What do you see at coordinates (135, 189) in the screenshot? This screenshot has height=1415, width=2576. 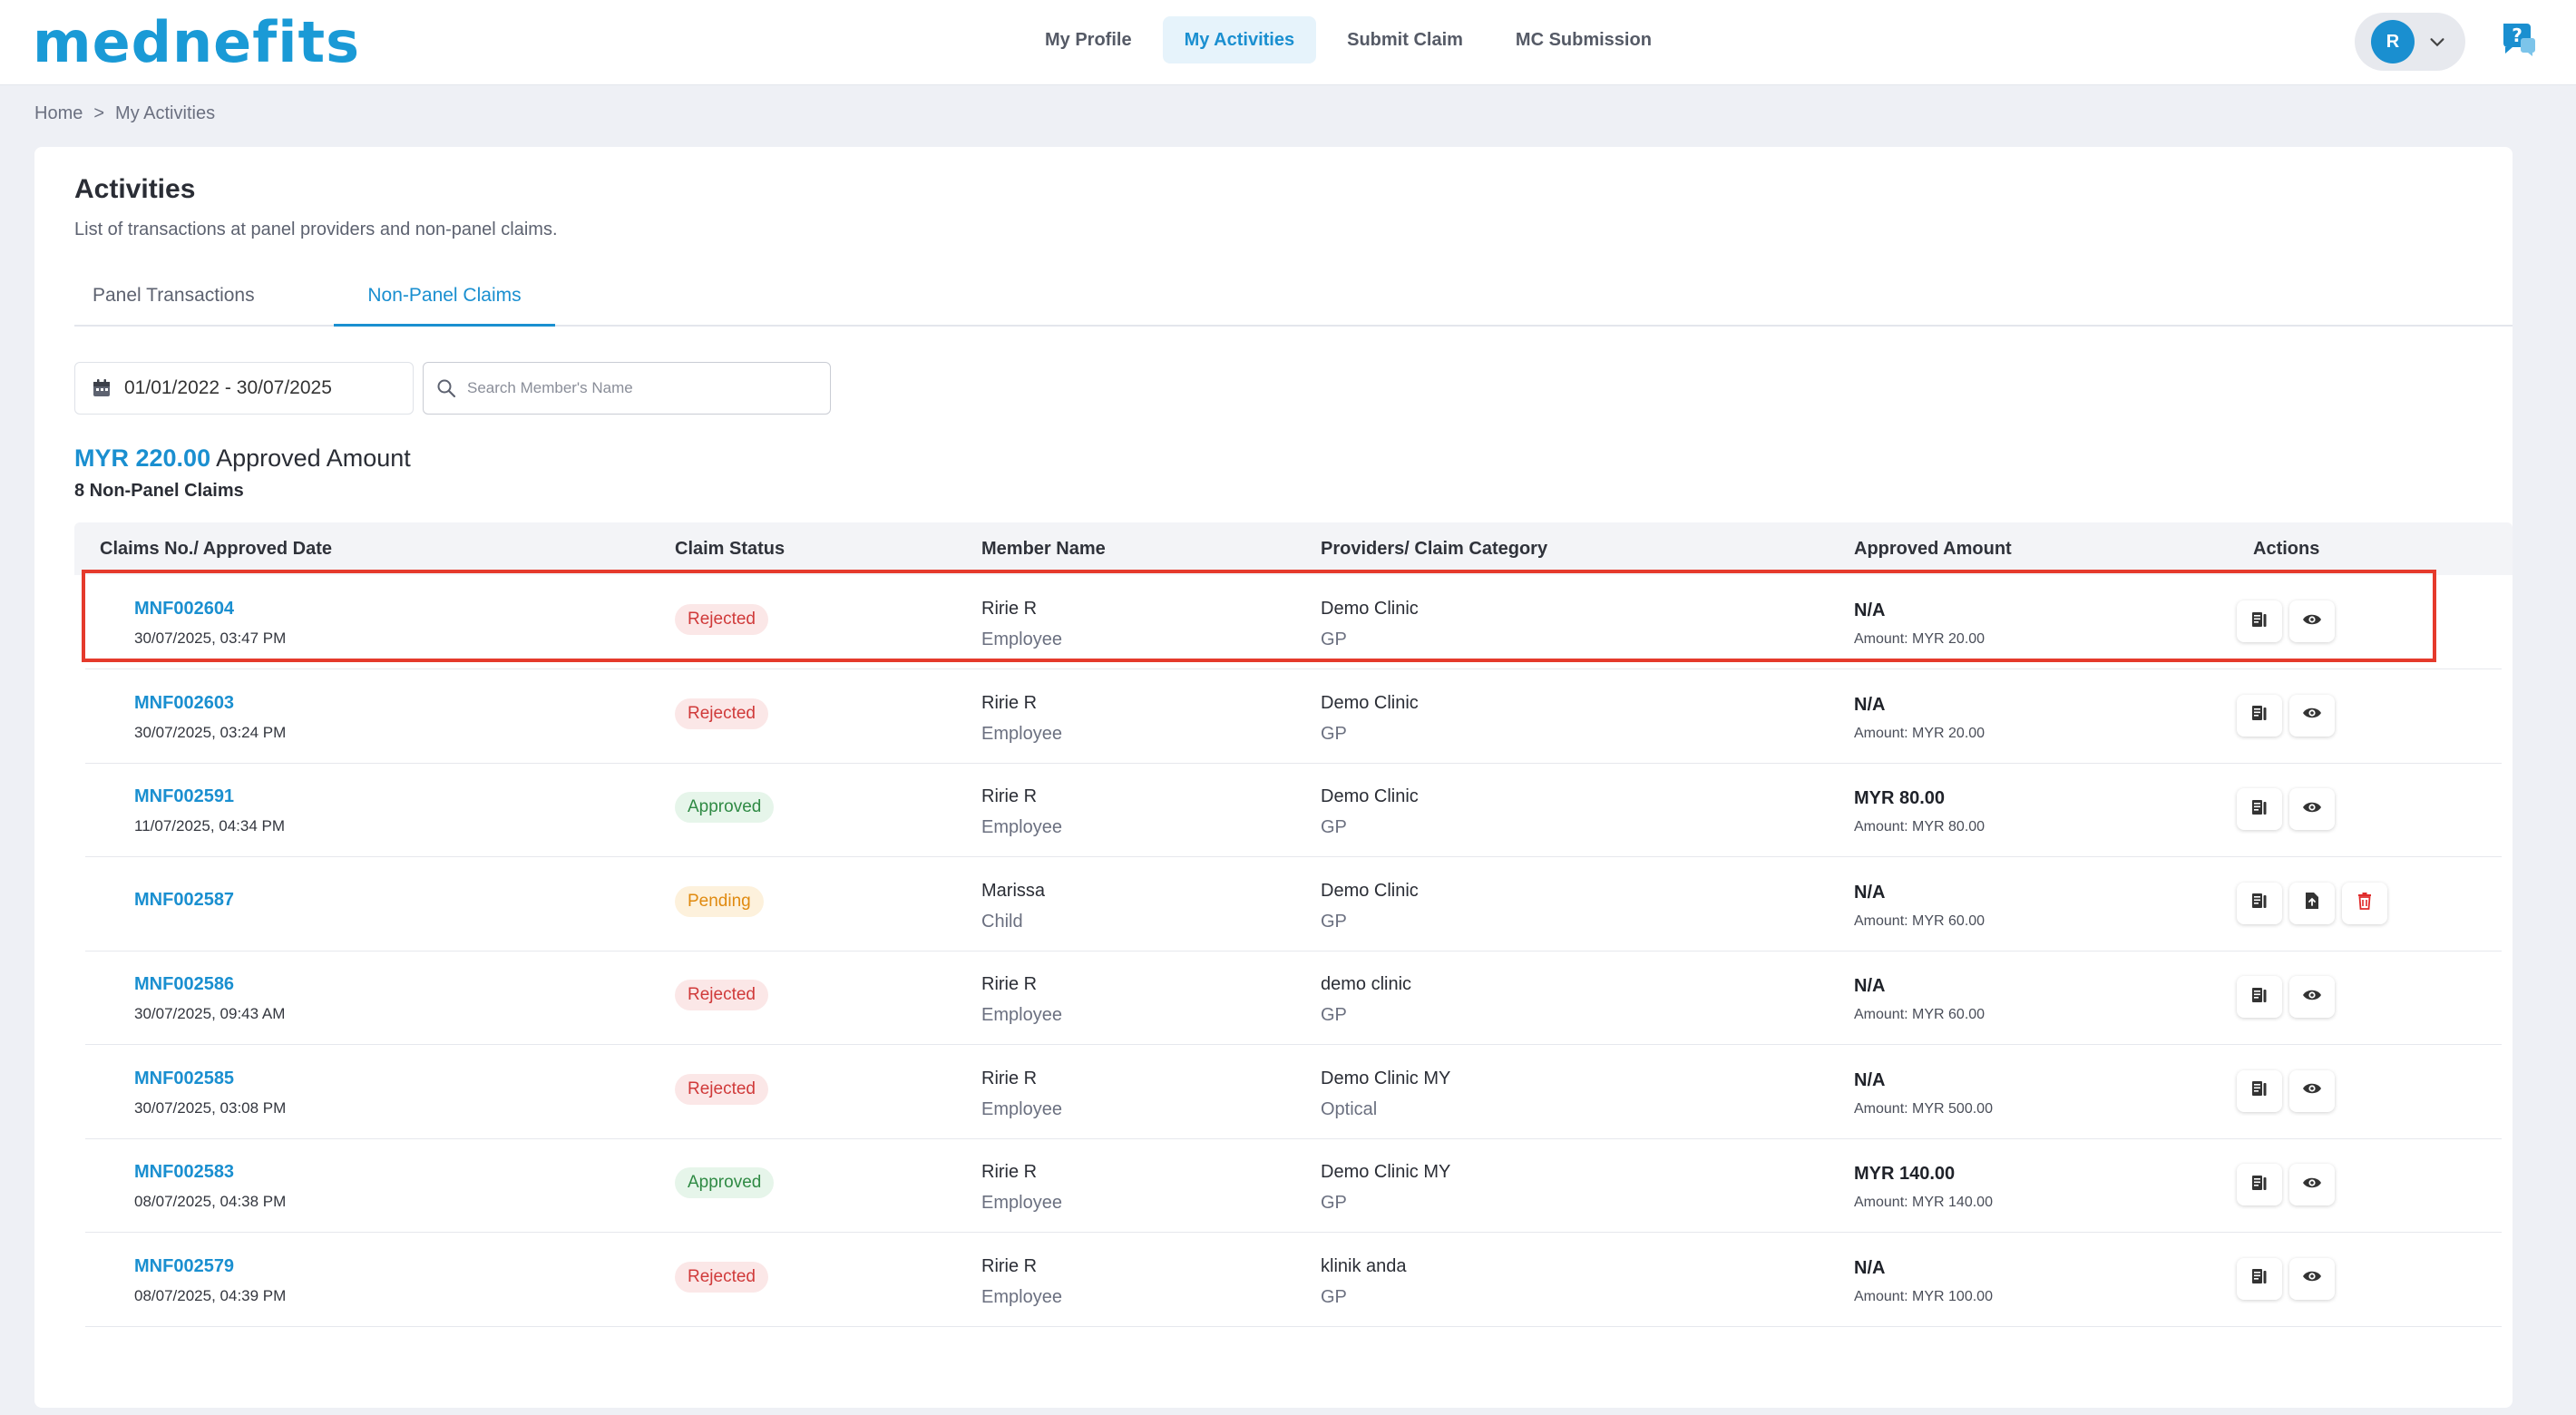 I see `page-title: Activities` at bounding box center [135, 189].